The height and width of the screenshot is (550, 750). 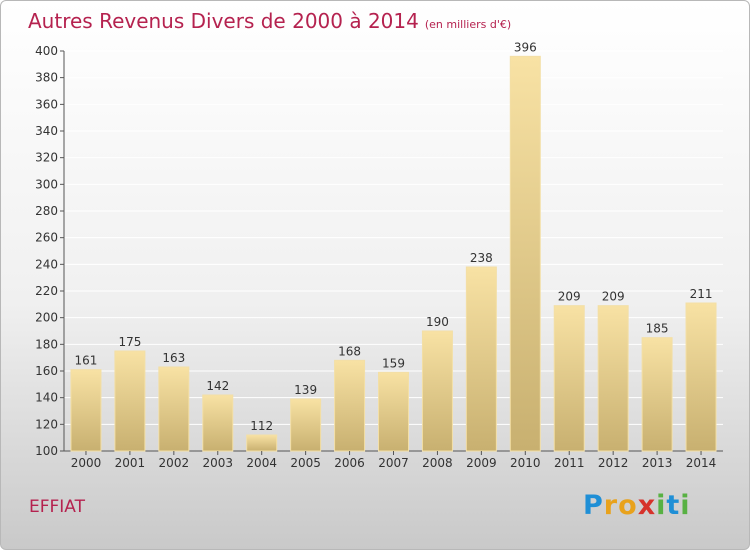 What do you see at coordinates (613, 463) in the screenshot?
I see `x-tick-label: 2012` at bounding box center [613, 463].